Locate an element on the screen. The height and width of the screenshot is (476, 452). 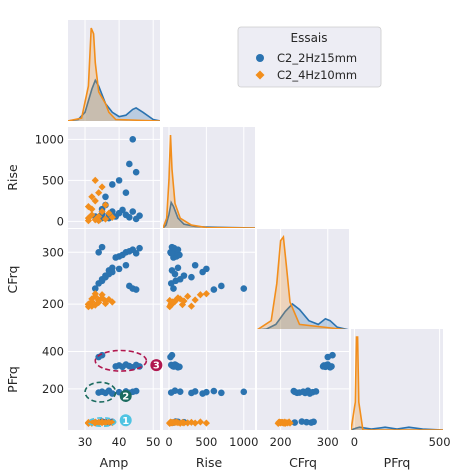
kde-line-c2_2hz15mm is located at coordinates (397, 428).